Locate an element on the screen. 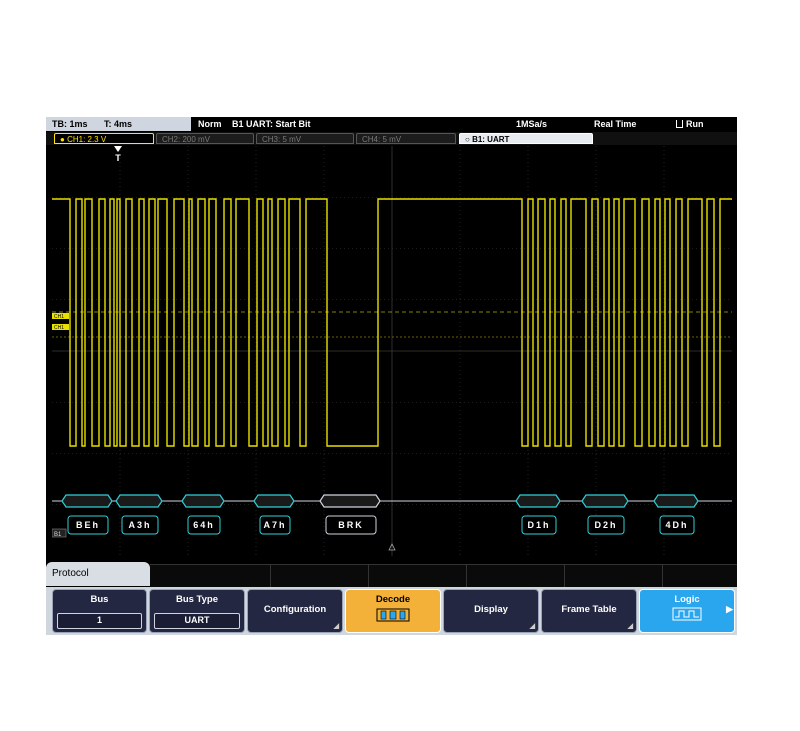 The height and width of the screenshot is (731, 800). bus-type-label: Bus Type is located at coordinates (197, 599).